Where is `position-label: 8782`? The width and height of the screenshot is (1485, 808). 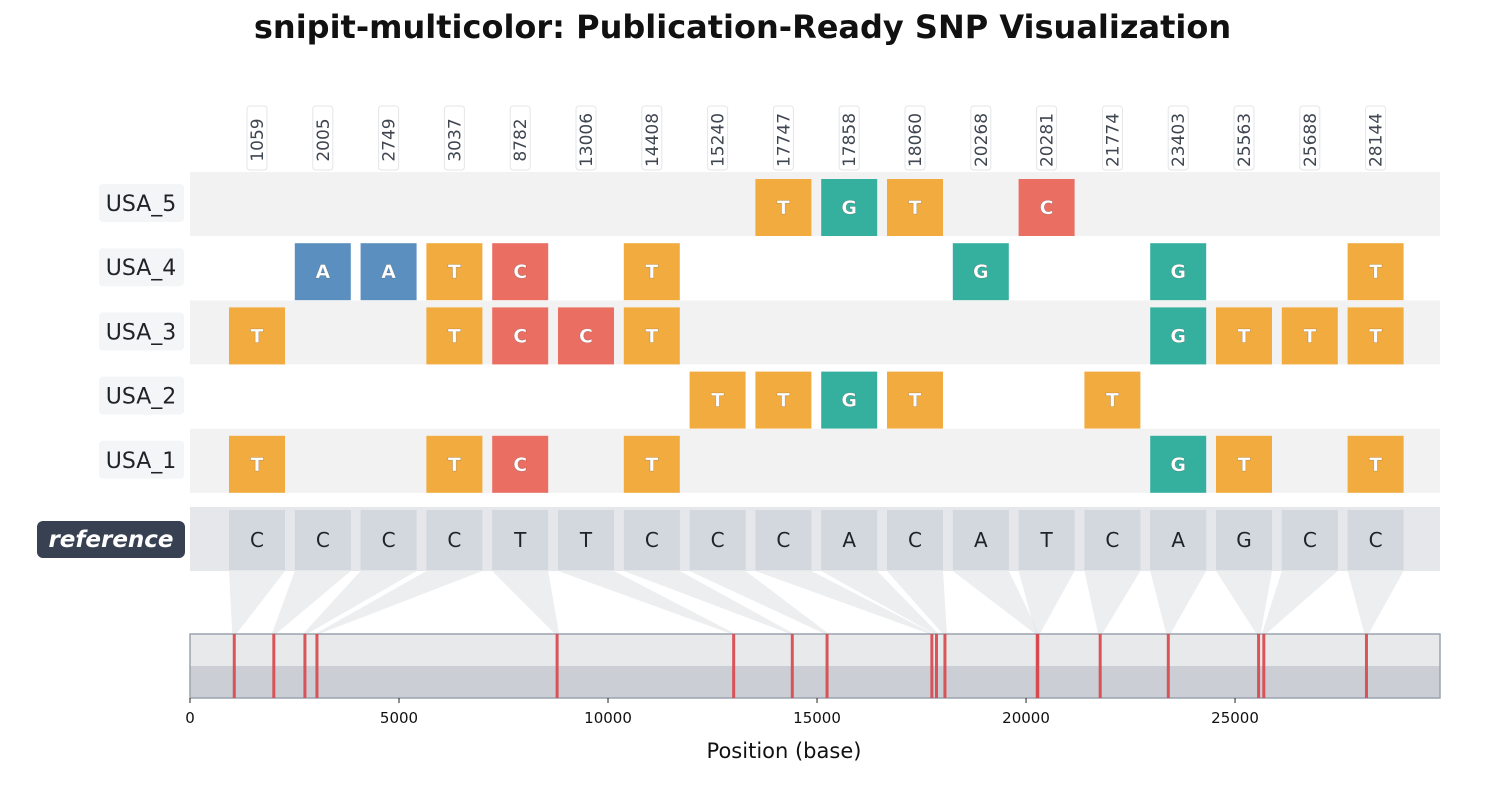
position-label: 8782 is located at coordinates (521, 139).